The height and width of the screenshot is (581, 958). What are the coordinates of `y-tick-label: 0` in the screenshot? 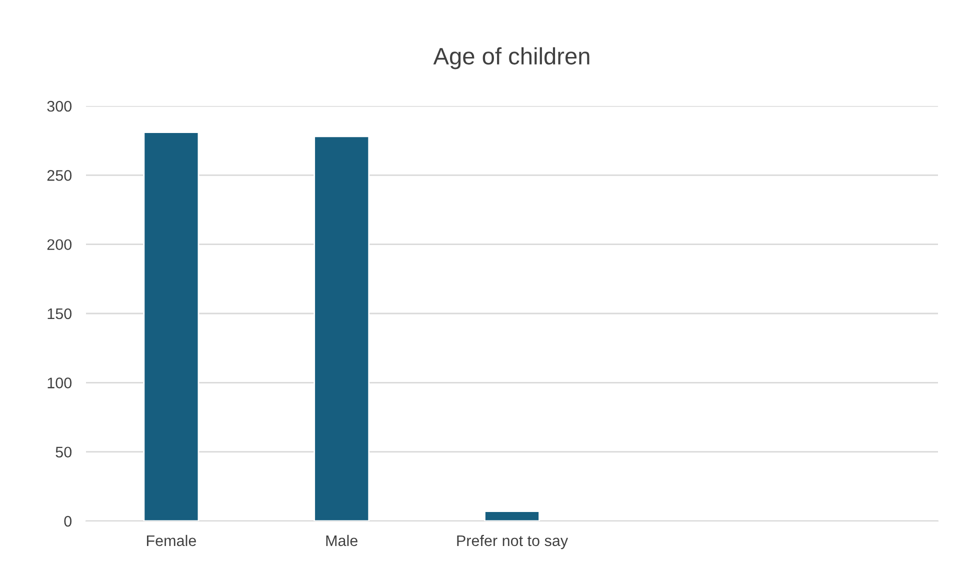 It's located at (68, 521).